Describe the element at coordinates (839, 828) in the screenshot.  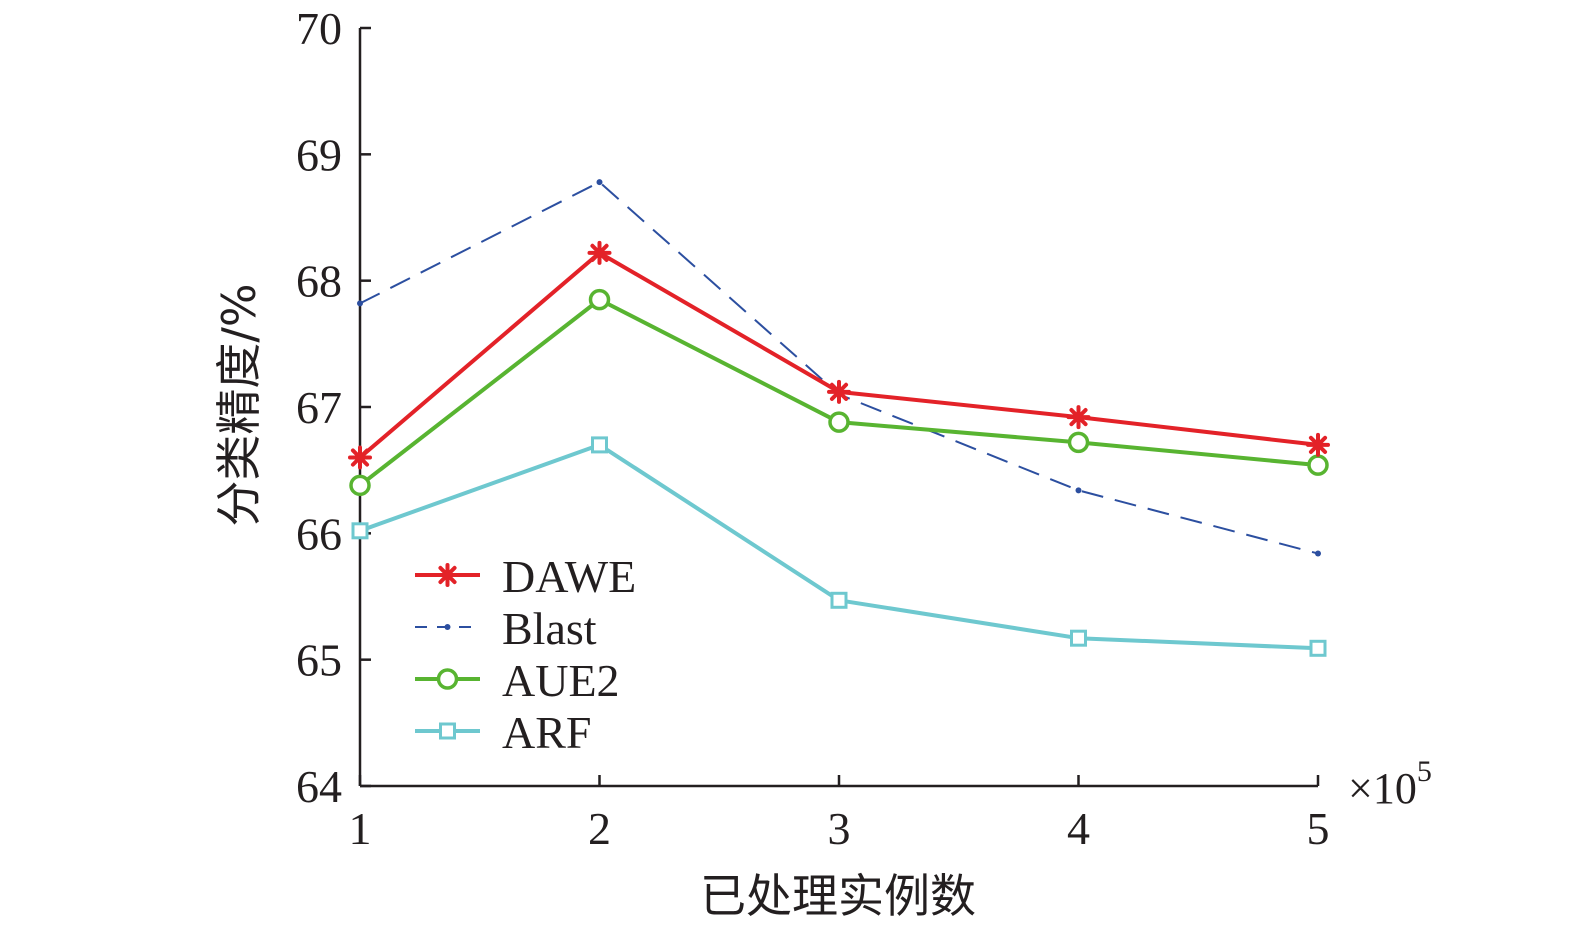
I see `x-tick-label: 3` at that location.